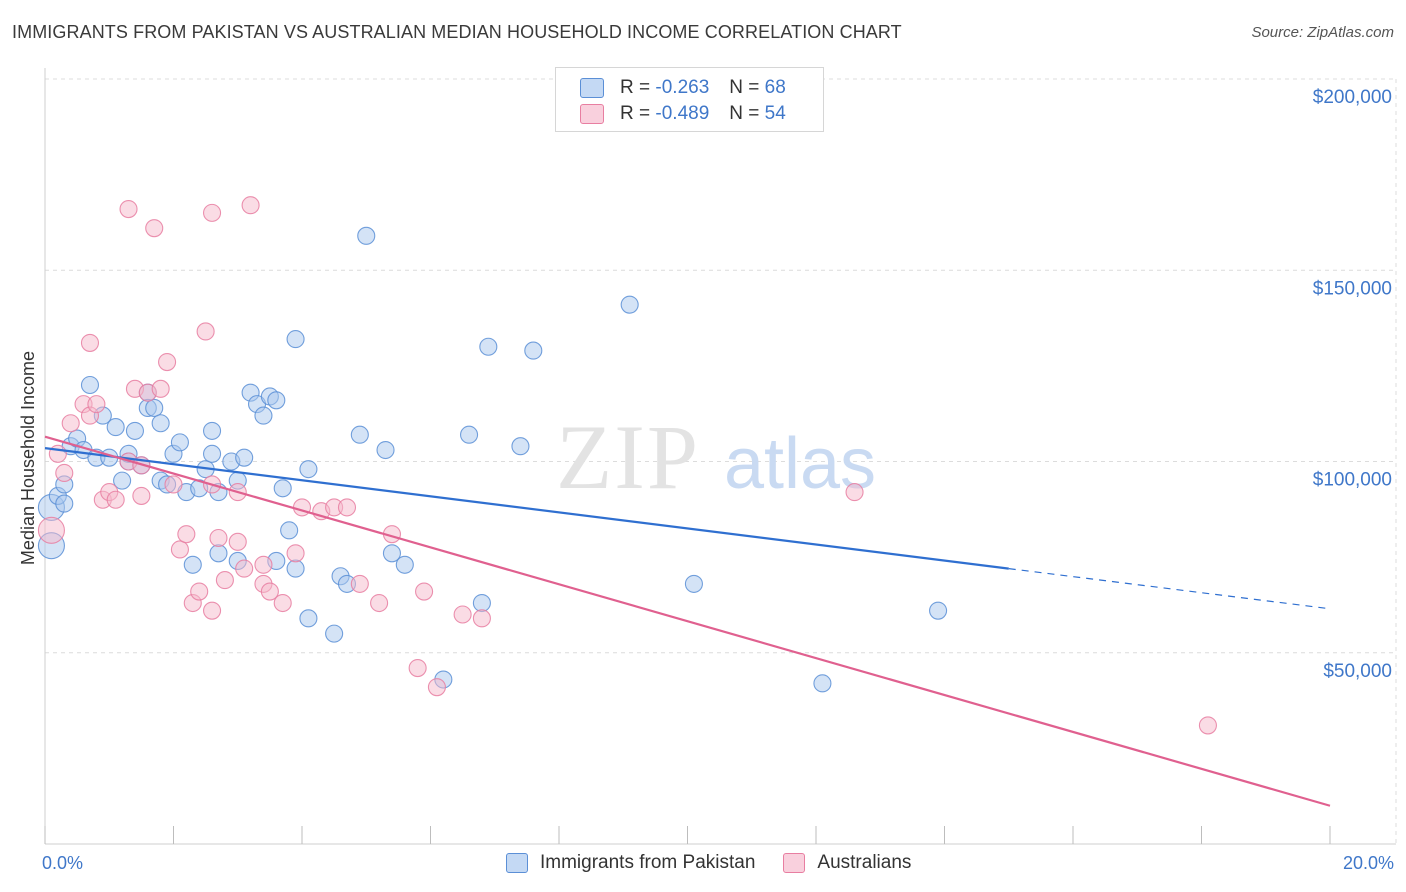 The image size is (1406, 892). What do you see at coordinates (775, 87) in the screenshot?
I see `legend-n-value: 68` at bounding box center [775, 87].